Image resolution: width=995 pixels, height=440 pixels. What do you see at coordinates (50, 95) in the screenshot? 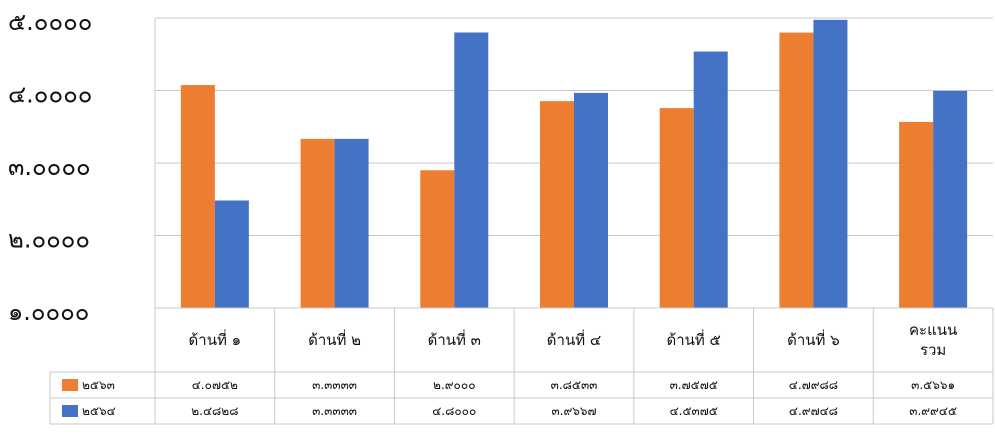
I see `y-tick-label: ๔.๐๐๐๐` at bounding box center [50, 95].